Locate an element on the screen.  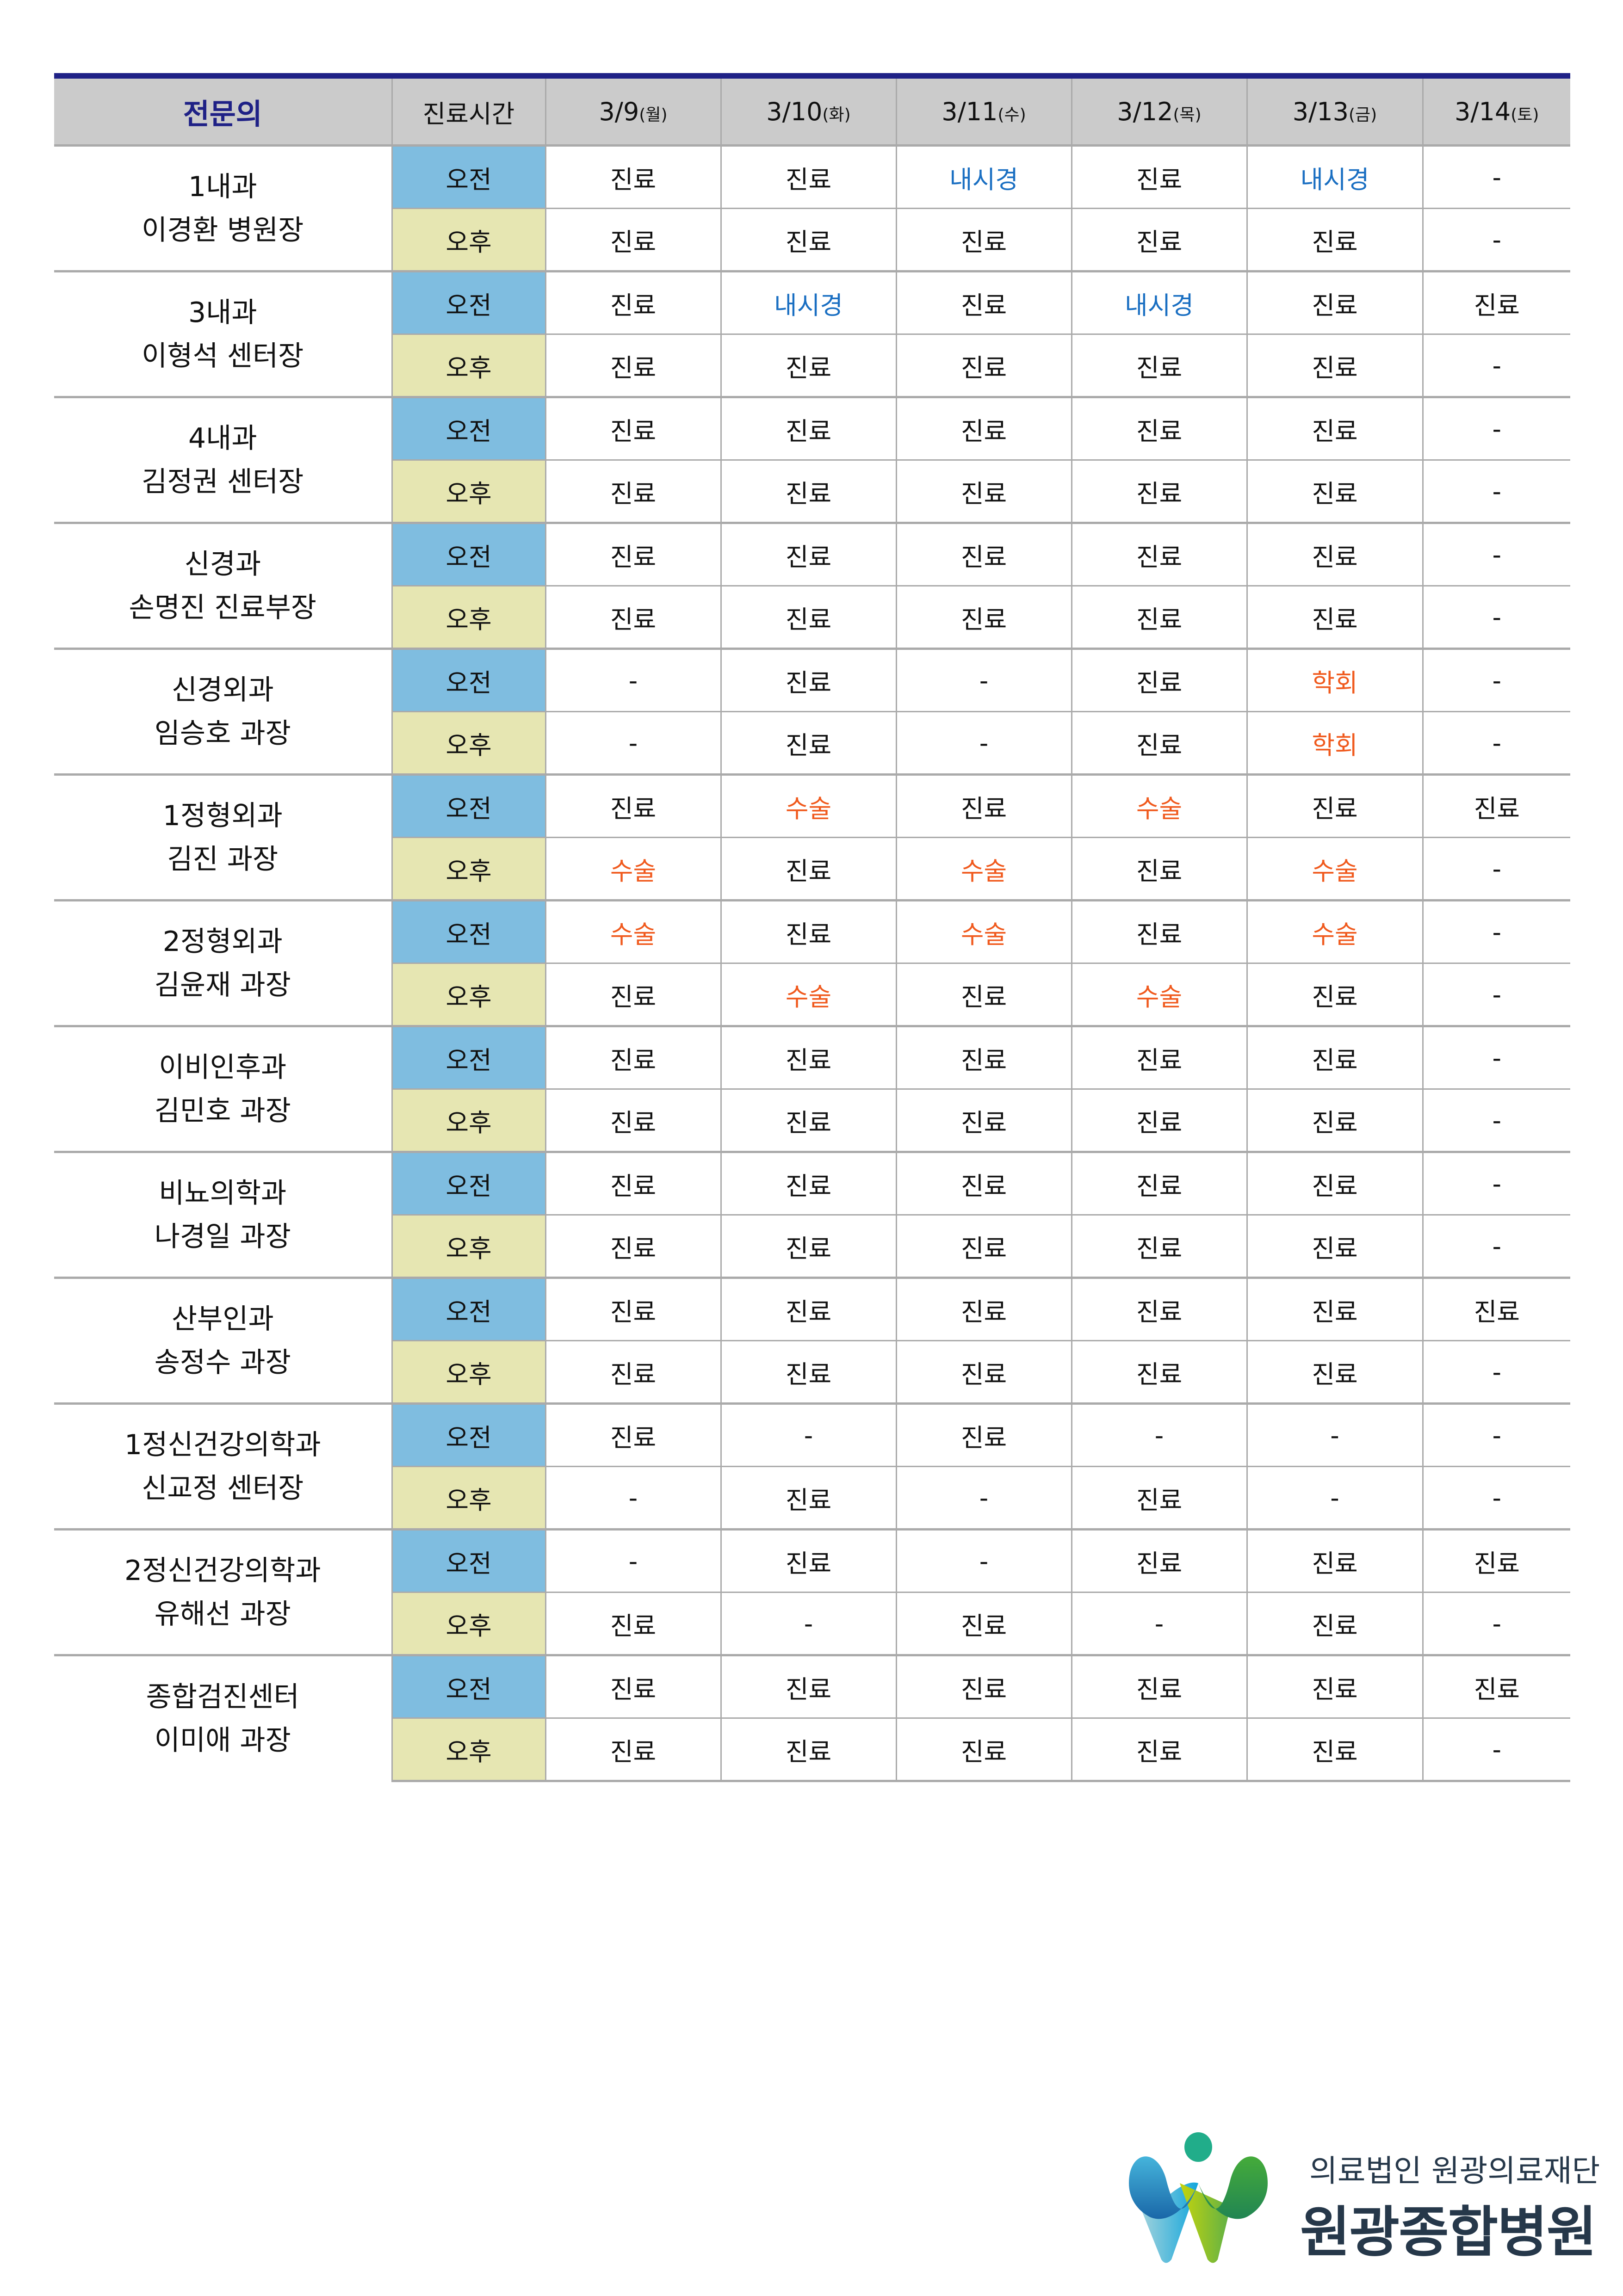
schedule-row-am: 종합검진센터 이미애 과장 오전 진료 진료 진료 진료 진료 진료 is located at coordinates (812, 1717).